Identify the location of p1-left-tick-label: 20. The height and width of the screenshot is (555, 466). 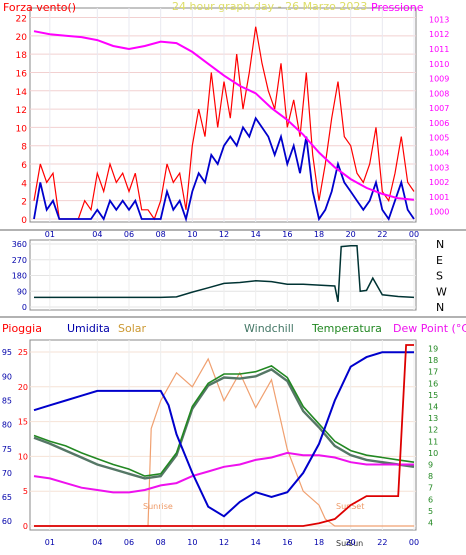
(22, 38).